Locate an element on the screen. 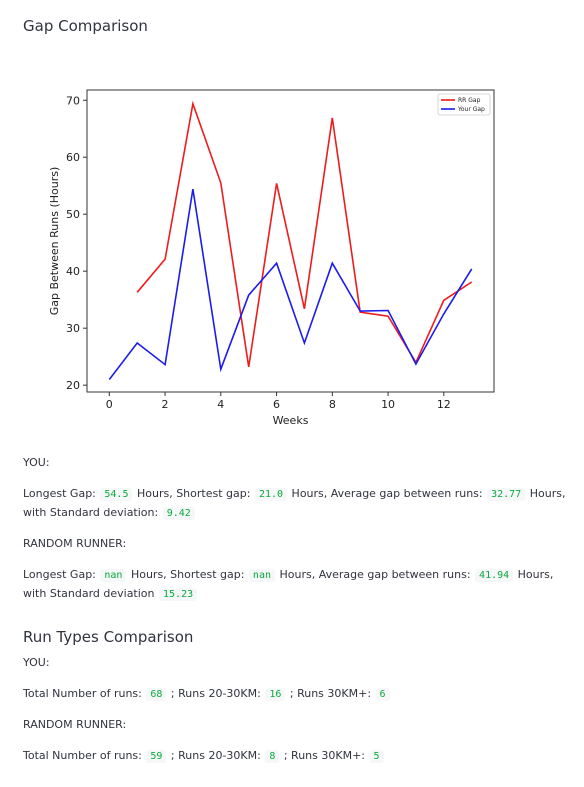  you-run-types-label: YOU: is located at coordinates (36, 662).